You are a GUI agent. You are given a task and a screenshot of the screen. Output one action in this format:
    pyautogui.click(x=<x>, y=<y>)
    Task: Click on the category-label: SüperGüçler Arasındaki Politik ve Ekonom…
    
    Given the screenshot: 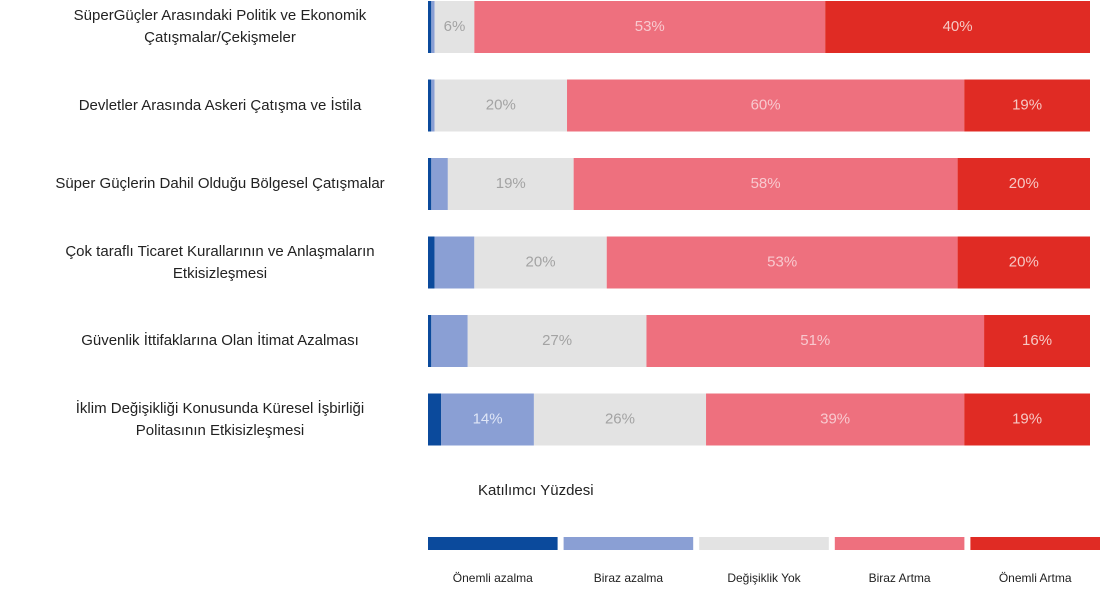 What is the action you would take?
    pyautogui.click(x=220, y=26)
    